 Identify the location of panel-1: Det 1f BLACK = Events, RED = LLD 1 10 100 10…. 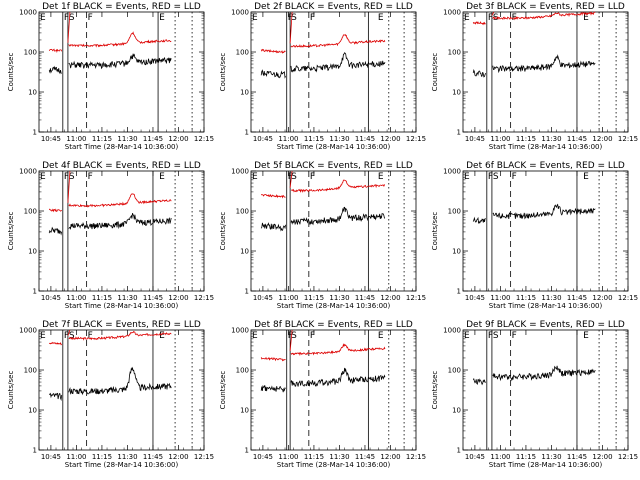
(110, 76).